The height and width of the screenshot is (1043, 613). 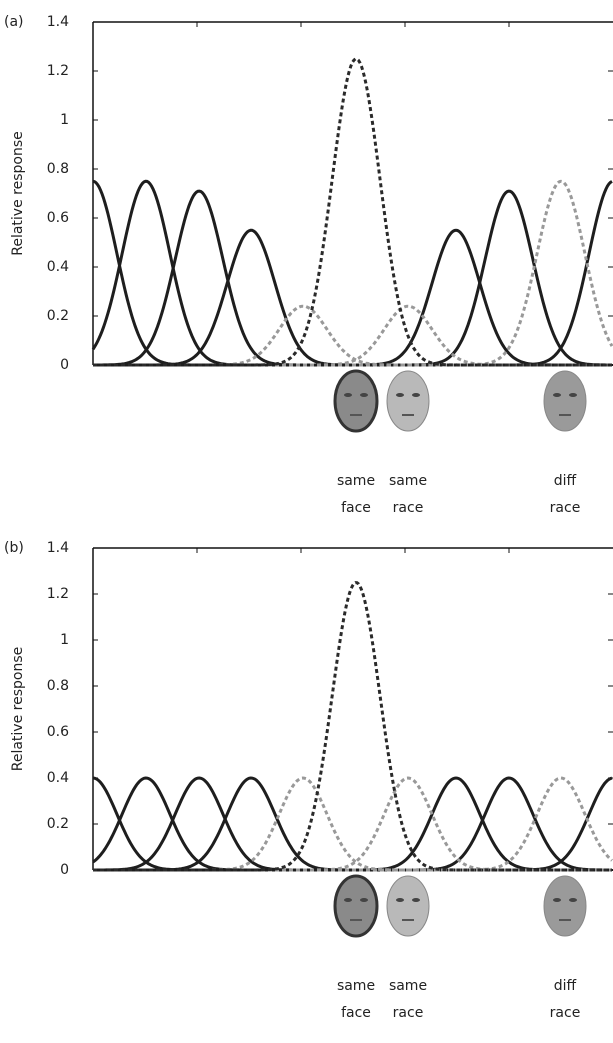 What do you see at coordinates (14, 22) in the screenshot?
I see `panel-label: (a)` at bounding box center [14, 22].